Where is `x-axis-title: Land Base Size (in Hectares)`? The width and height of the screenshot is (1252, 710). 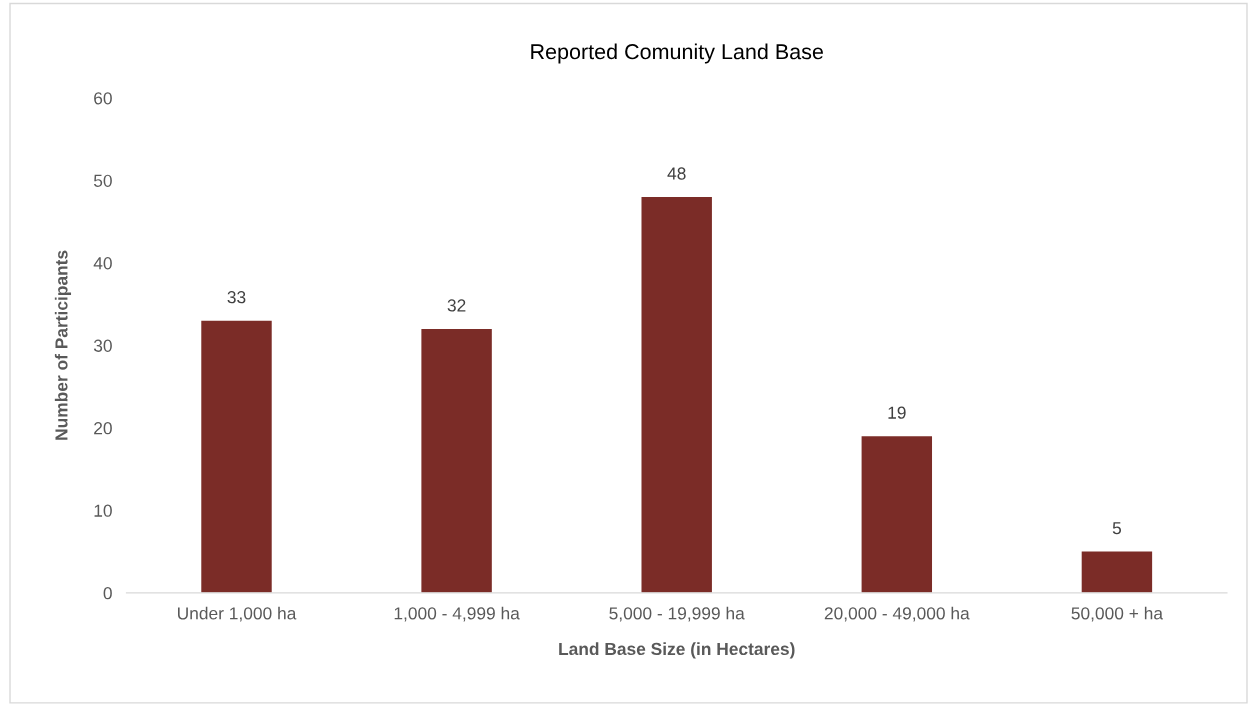 x-axis-title: Land Base Size (in Hectares) is located at coordinates (677, 650).